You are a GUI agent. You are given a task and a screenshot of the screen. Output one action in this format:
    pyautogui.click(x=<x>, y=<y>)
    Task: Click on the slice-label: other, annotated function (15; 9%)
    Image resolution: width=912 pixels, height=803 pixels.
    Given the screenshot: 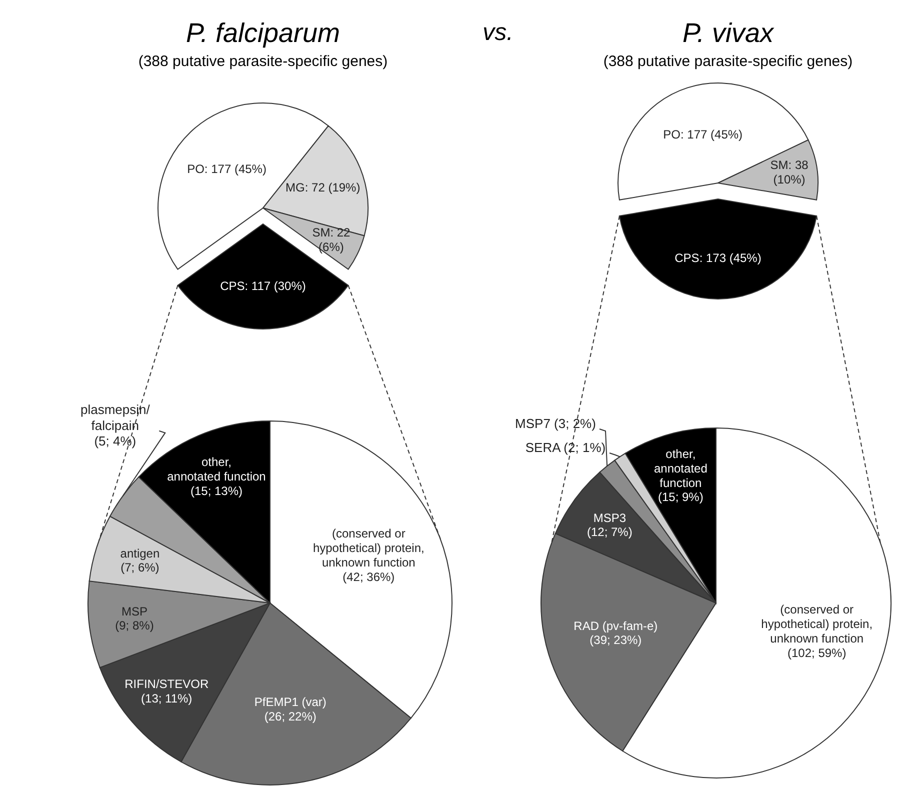 What is the action you would take?
    pyautogui.click(x=681, y=475)
    